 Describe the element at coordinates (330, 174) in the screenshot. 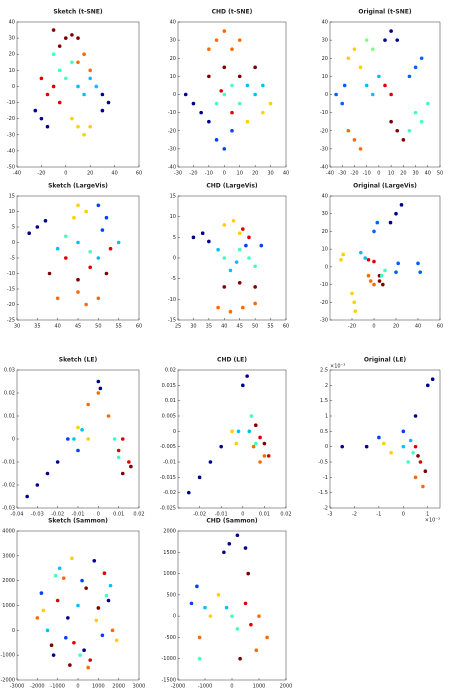

I see `x-tick-label: -40` at that location.